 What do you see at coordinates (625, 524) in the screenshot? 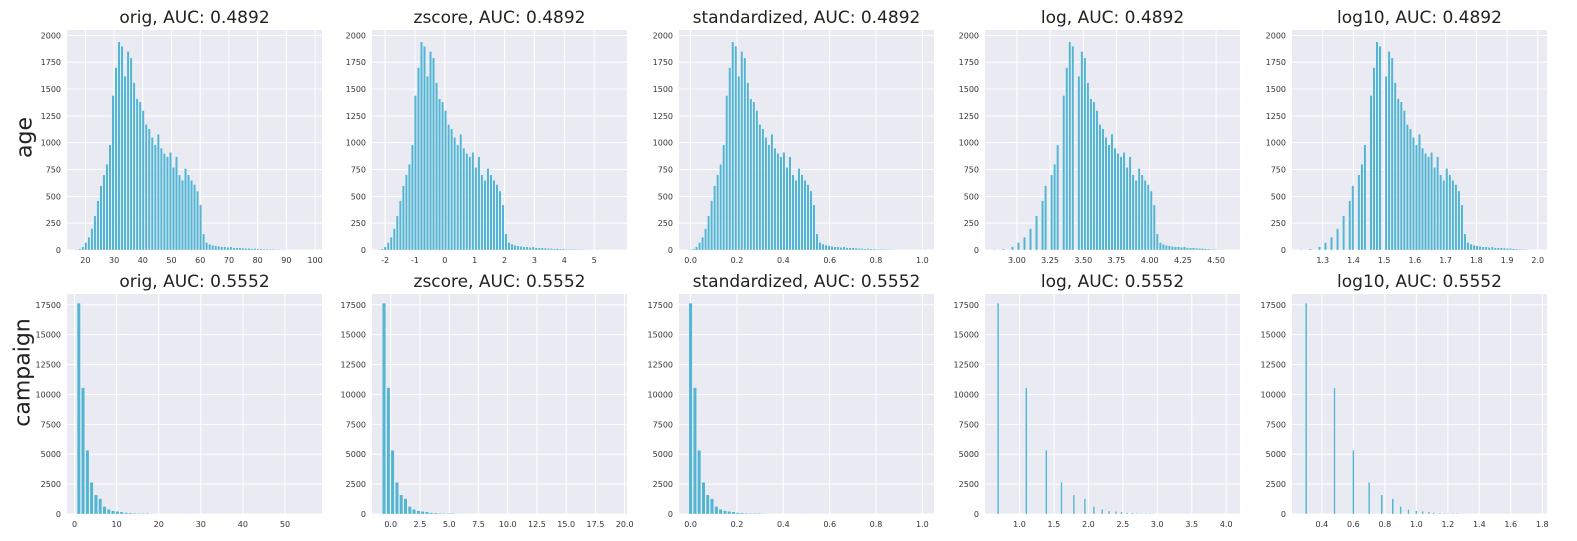
I see `x-tick-label: 20.0` at bounding box center [625, 524].